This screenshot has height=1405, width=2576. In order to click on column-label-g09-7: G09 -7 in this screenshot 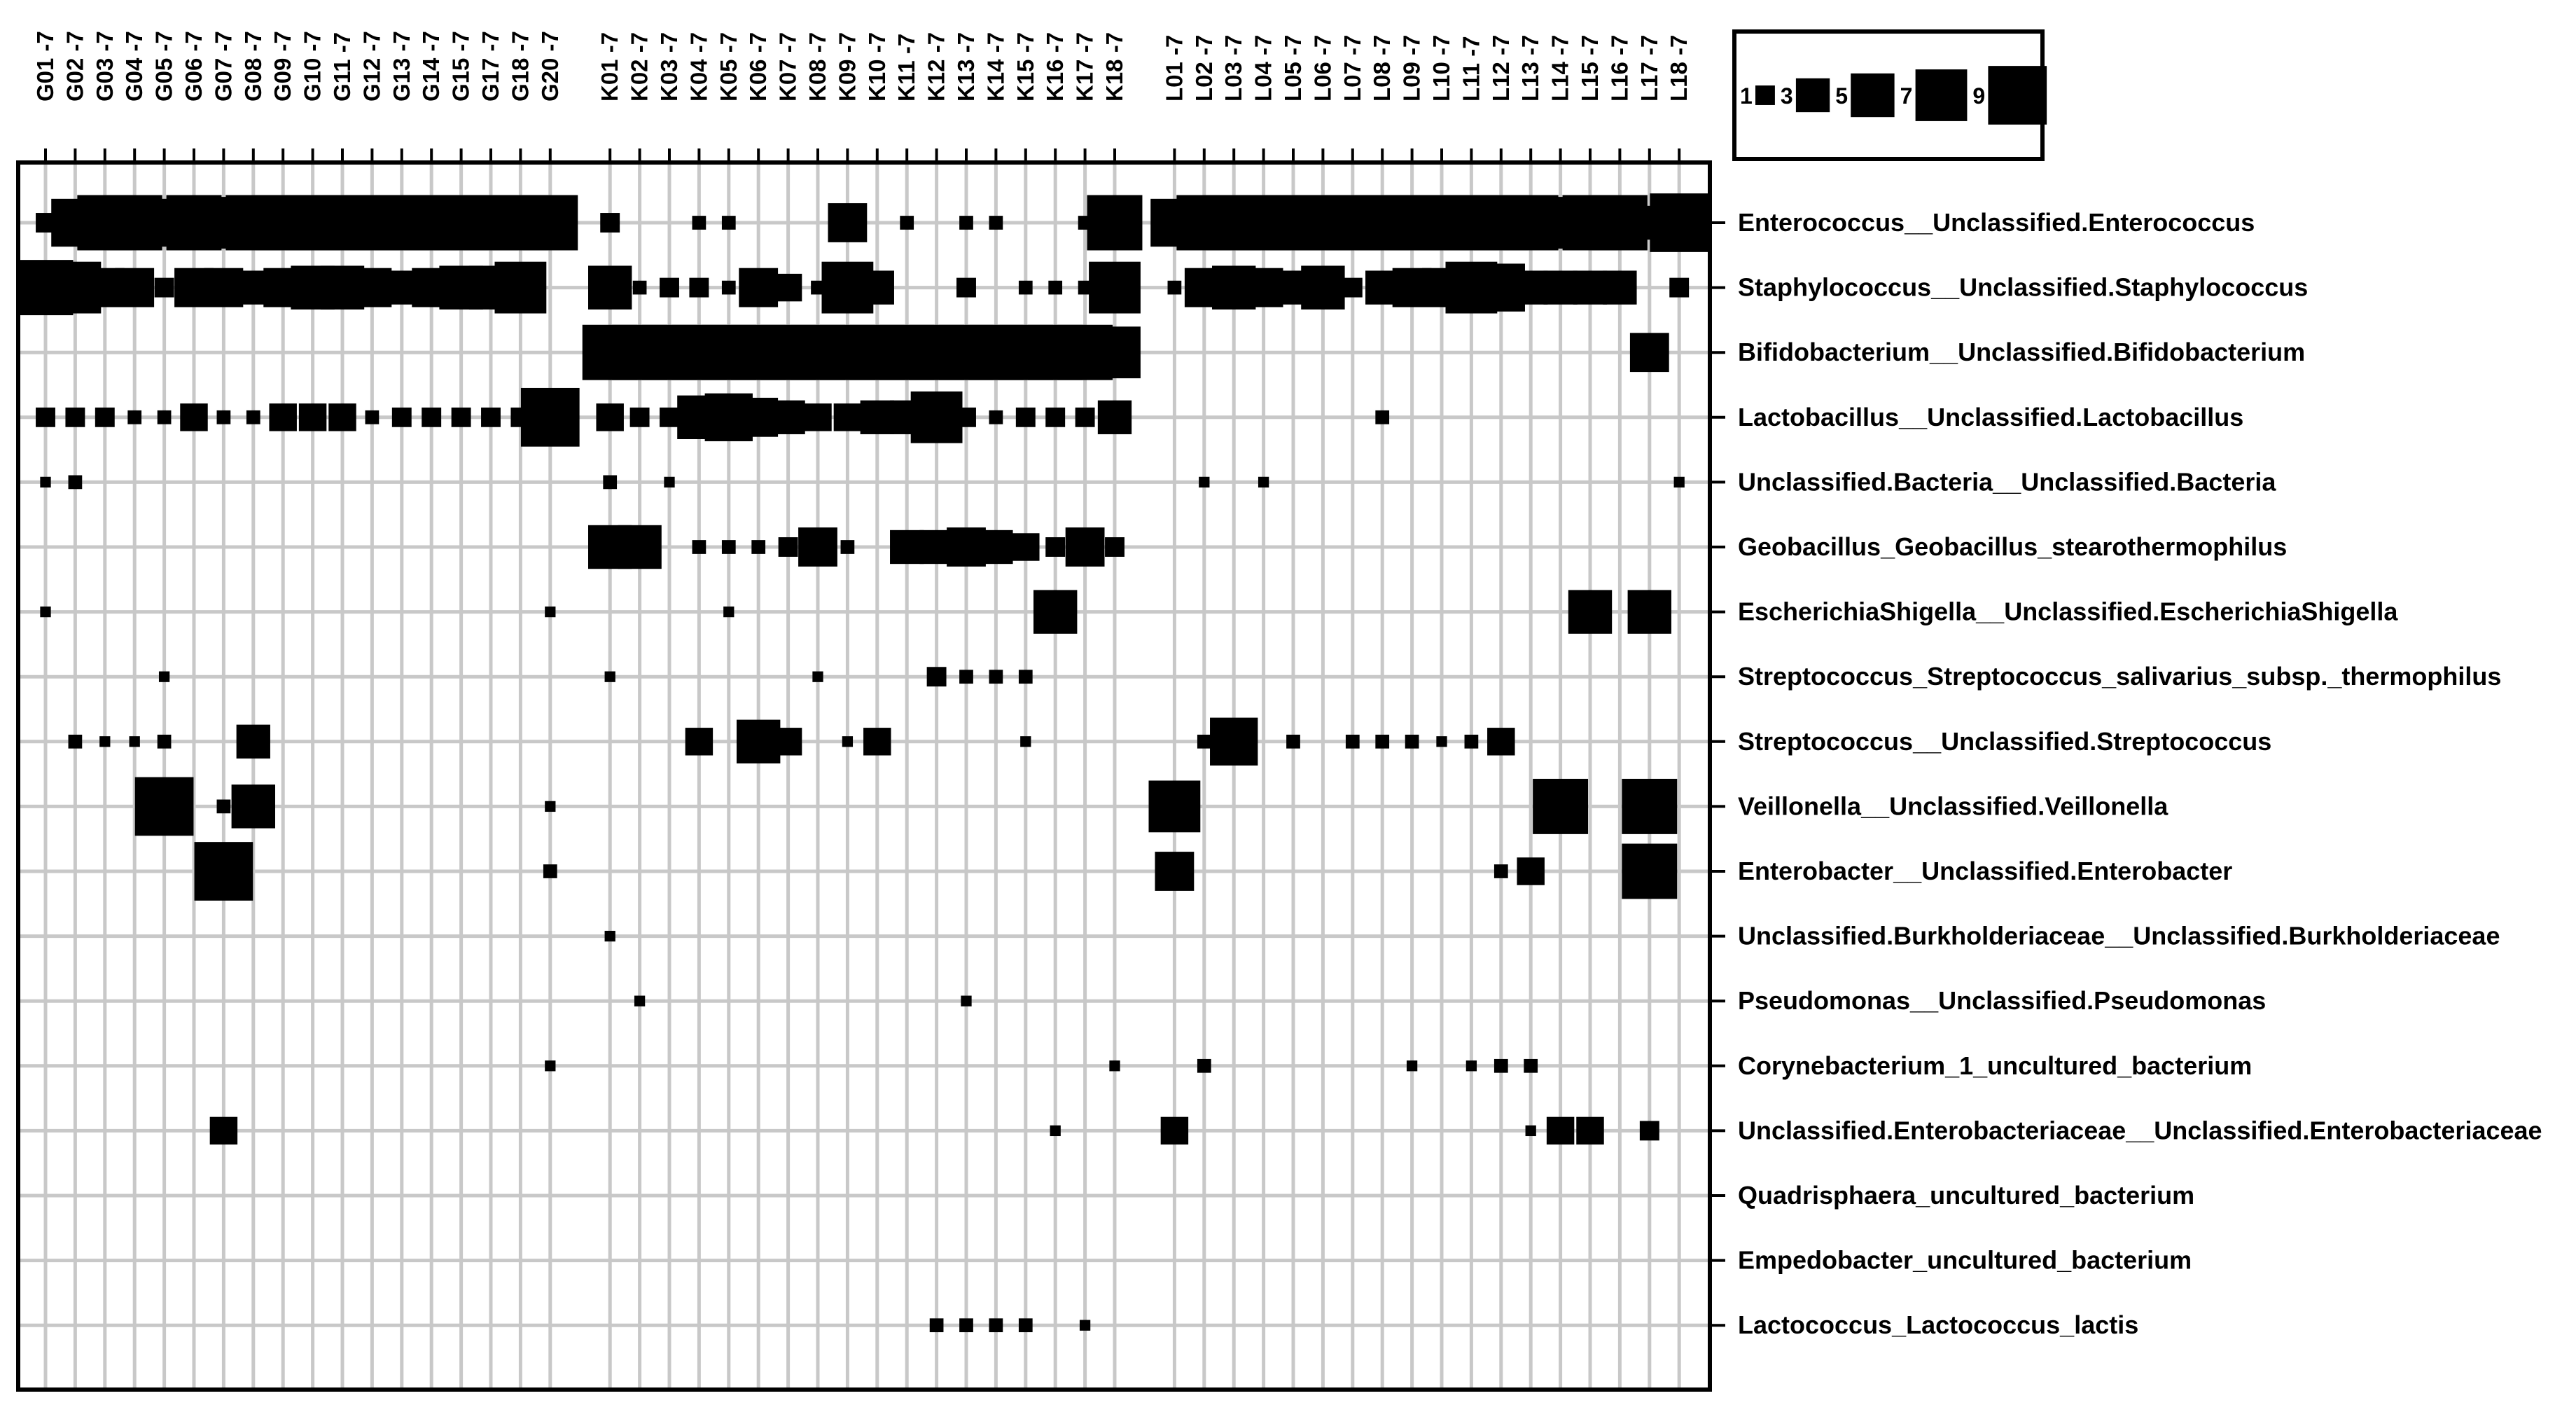, I will do `click(282, 67)`.